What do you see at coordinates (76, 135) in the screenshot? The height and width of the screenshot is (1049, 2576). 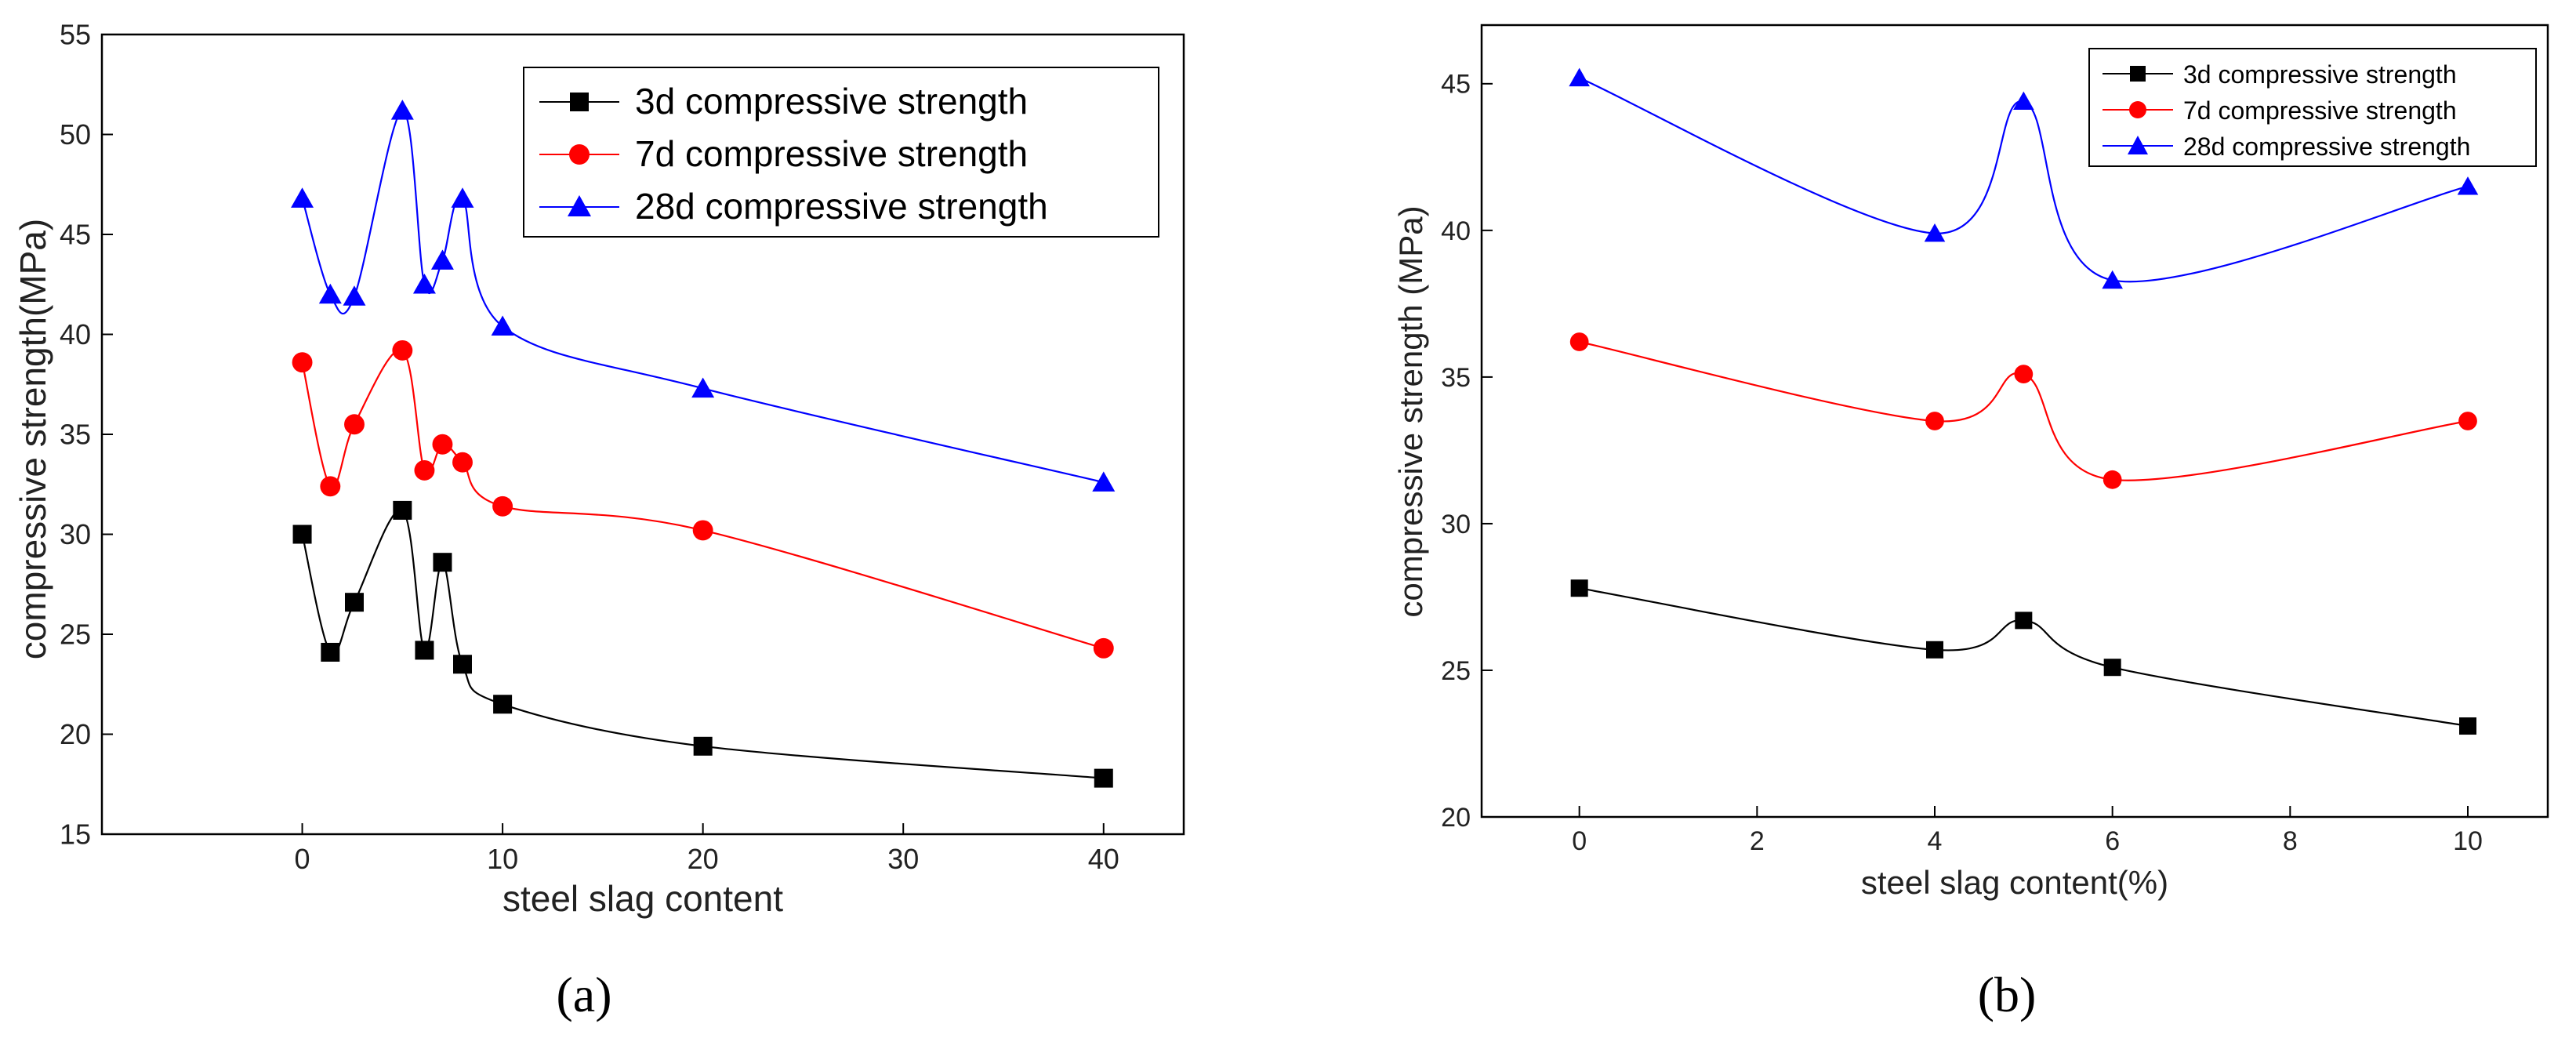 I see `chart-a-y-tick-label: 50` at bounding box center [76, 135].